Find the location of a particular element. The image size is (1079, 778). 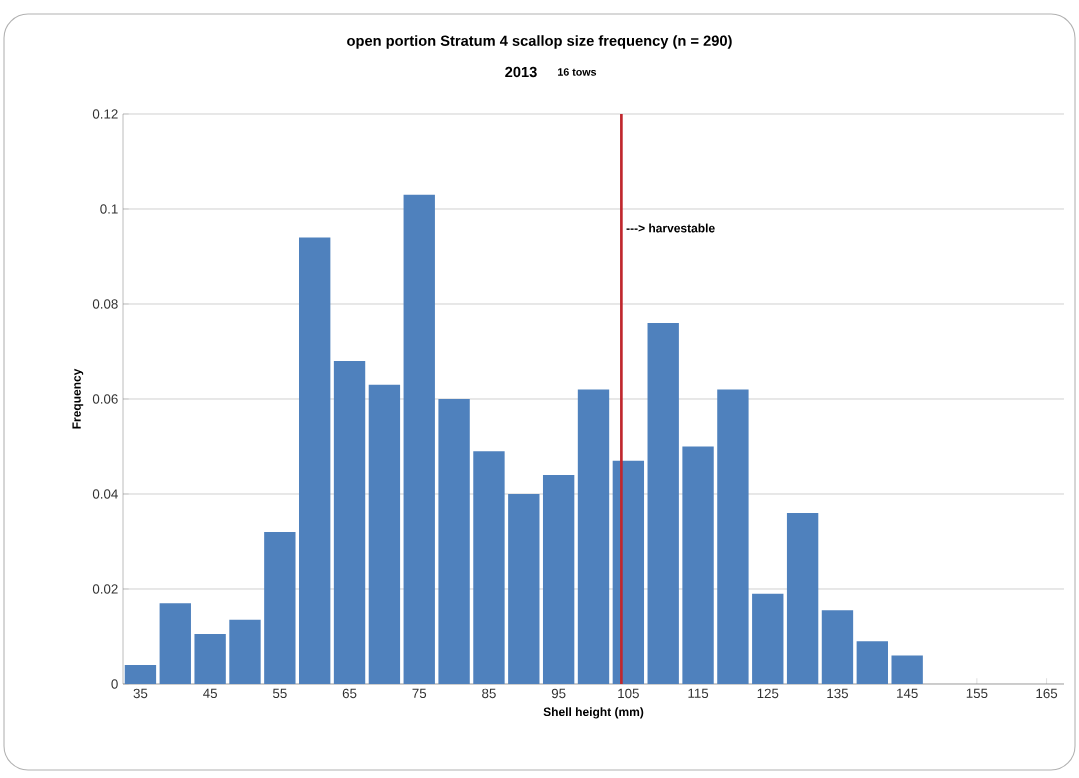

x-tick-label: 35 is located at coordinates (140, 693).